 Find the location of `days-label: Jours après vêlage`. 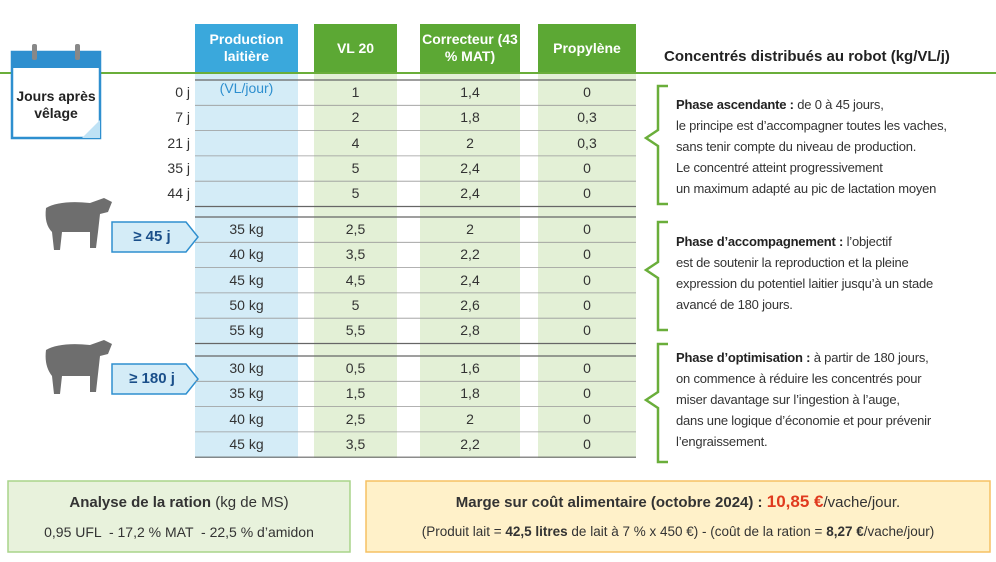

days-label: Jours après vêlage is located at coordinates (56, 104).